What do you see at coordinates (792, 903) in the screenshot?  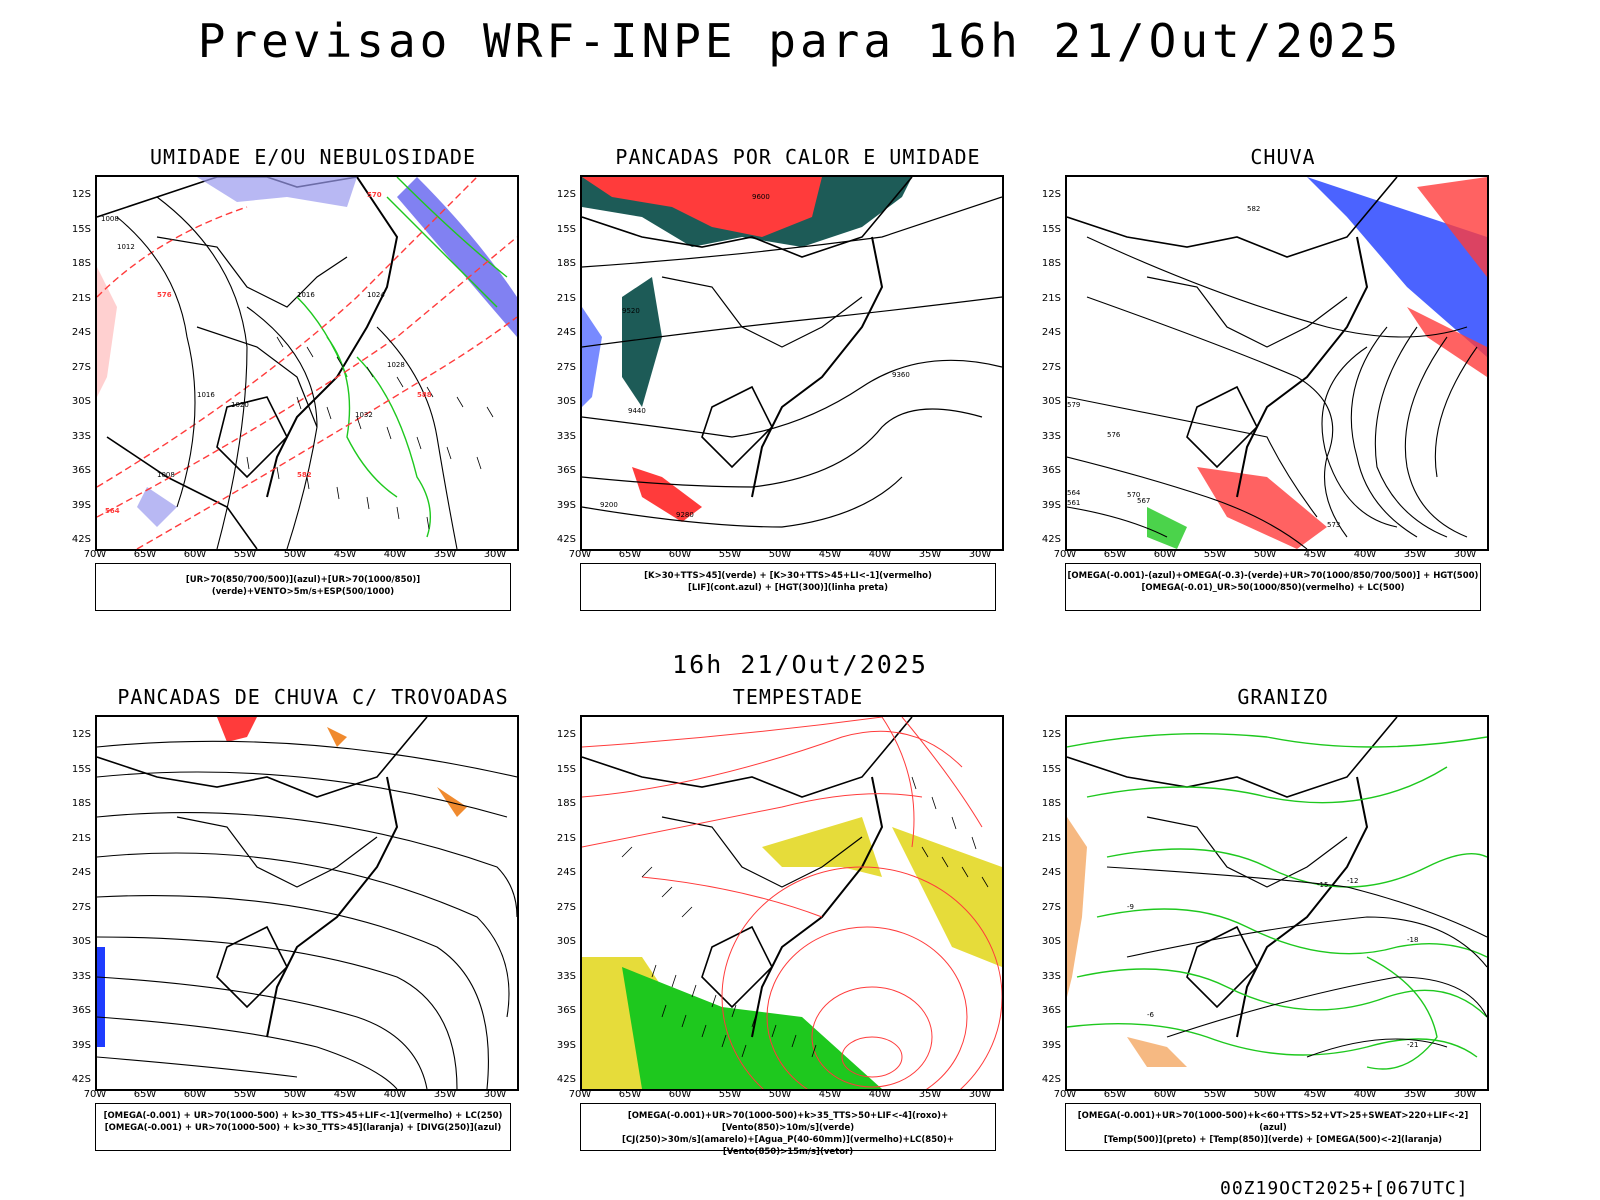 I see `map-tempestade` at bounding box center [792, 903].